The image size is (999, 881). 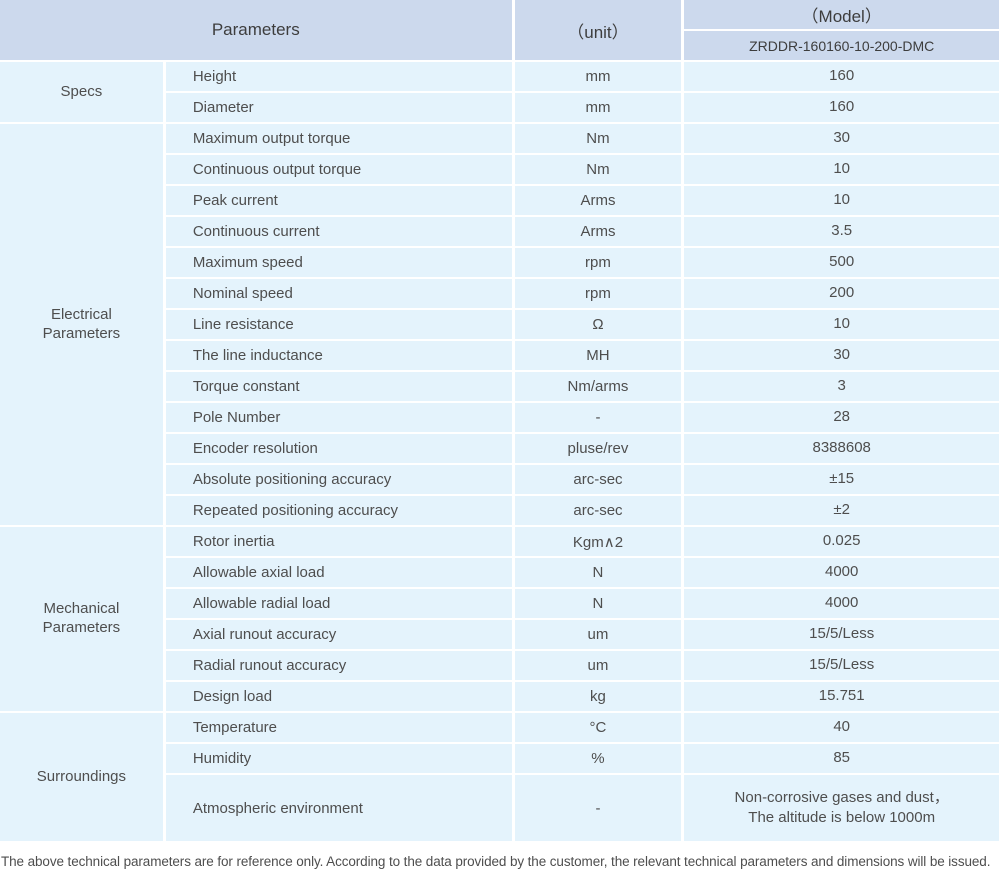 I want to click on parameter-value: 15.751, so click(x=841, y=696).